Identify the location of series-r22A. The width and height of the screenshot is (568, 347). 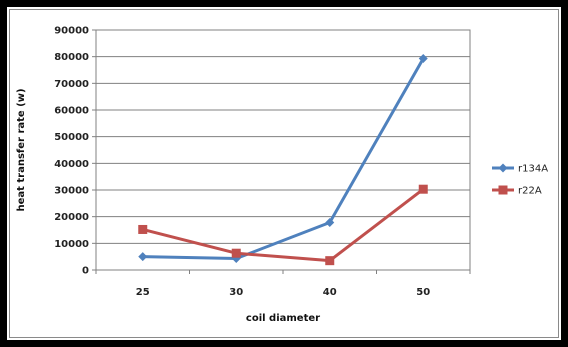
(283, 225).